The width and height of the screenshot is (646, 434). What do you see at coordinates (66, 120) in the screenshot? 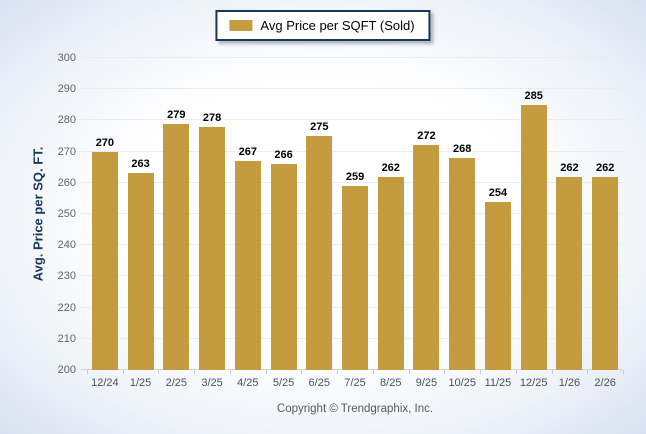
I see `y-tick-label: 280` at bounding box center [66, 120].